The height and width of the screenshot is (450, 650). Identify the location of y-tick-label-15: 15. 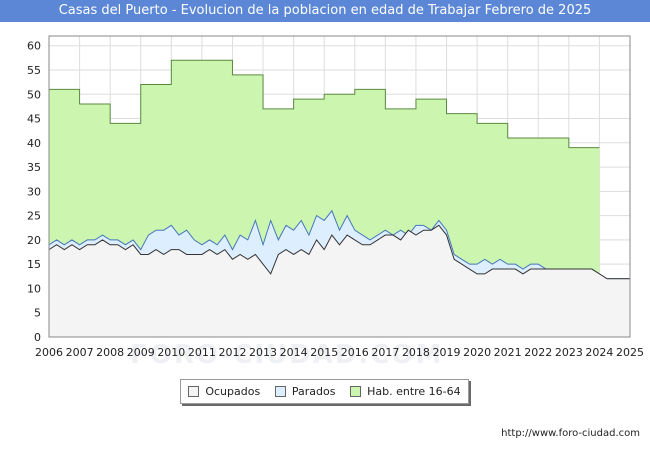
(34, 264).